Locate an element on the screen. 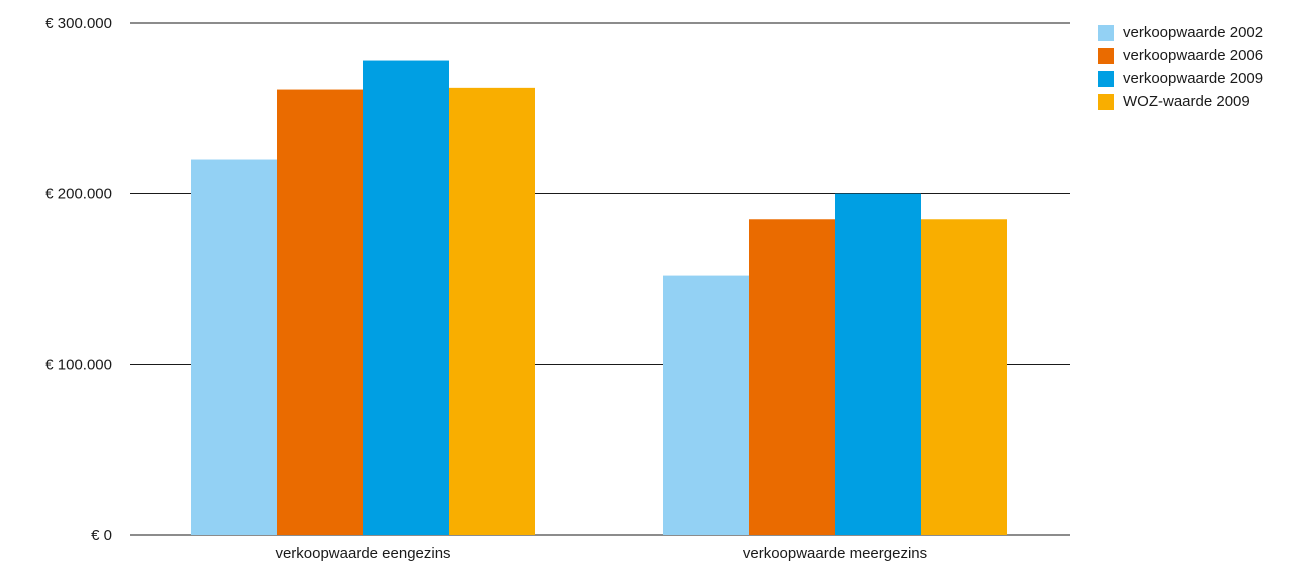 This screenshot has width=1310, height=566. legend-label: verkoopwaarde 2006 is located at coordinates (1193, 55).